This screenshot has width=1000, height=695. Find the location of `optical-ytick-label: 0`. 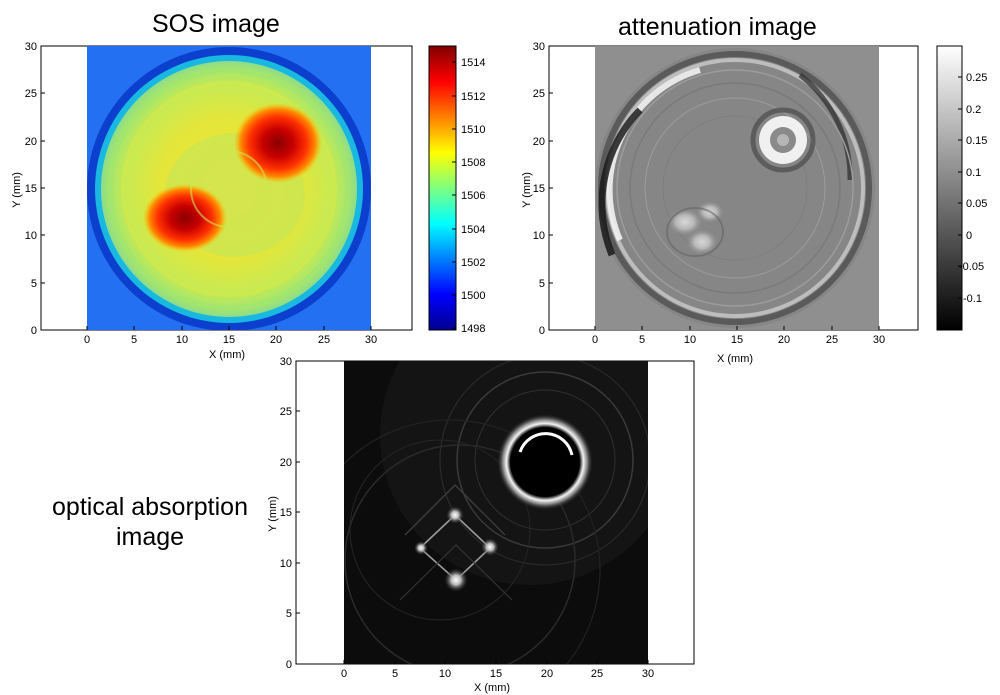

optical-ytick-label: 0 is located at coordinates (289, 665).